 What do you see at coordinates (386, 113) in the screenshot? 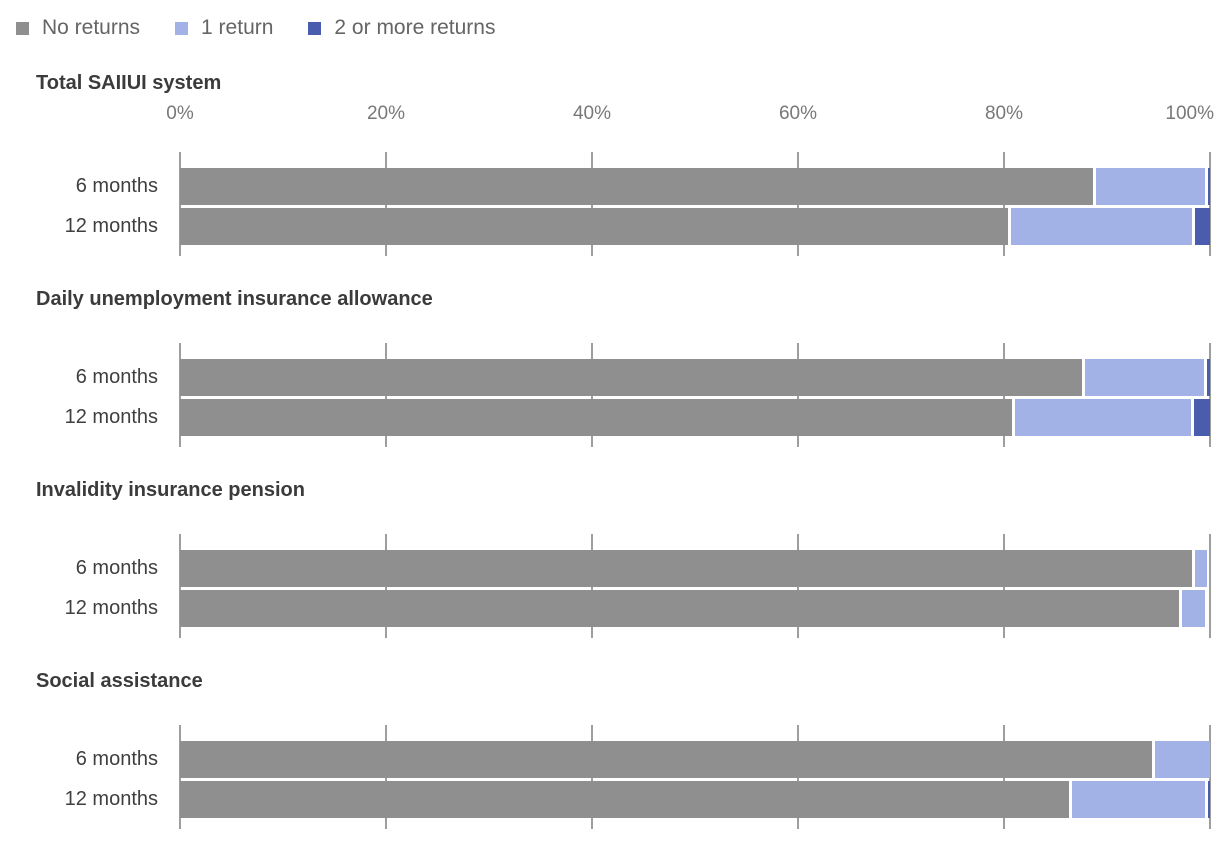
I see `x-axis-tick-label: 20%` at bounding box center [386, 113].